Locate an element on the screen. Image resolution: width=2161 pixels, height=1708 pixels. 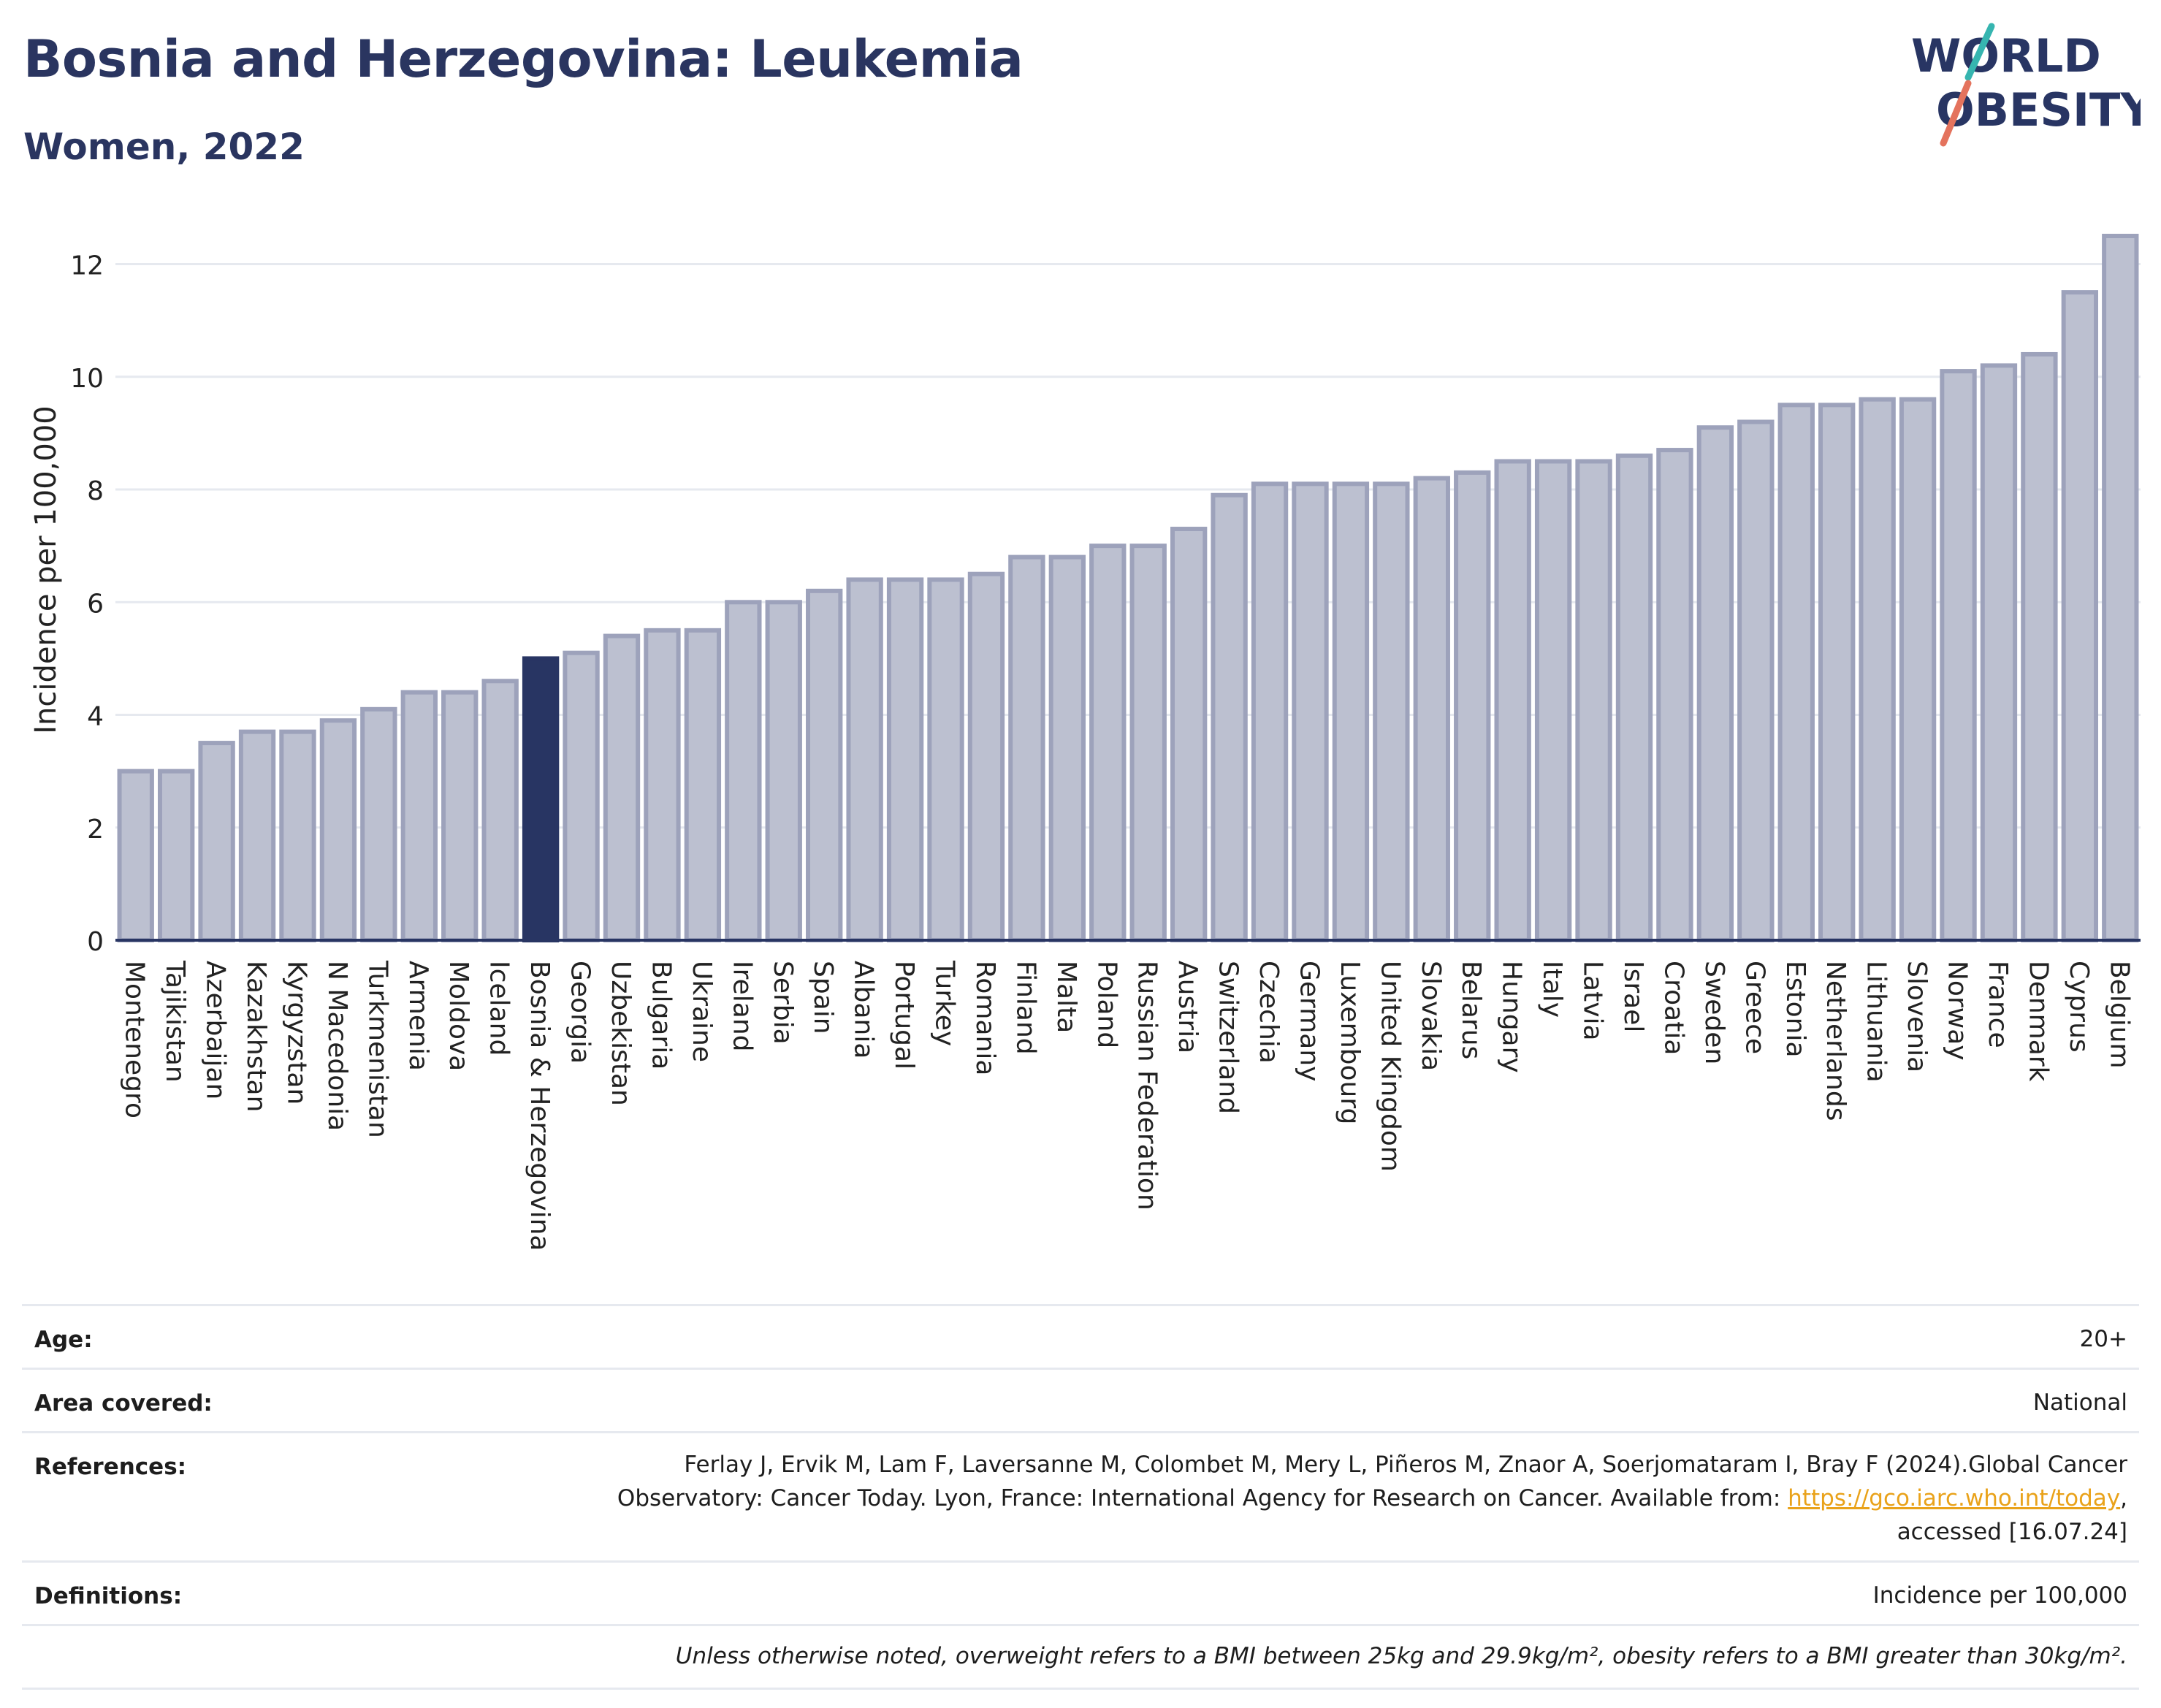
x-tick-label: Denmark is located at coordinates (2038, 1021).